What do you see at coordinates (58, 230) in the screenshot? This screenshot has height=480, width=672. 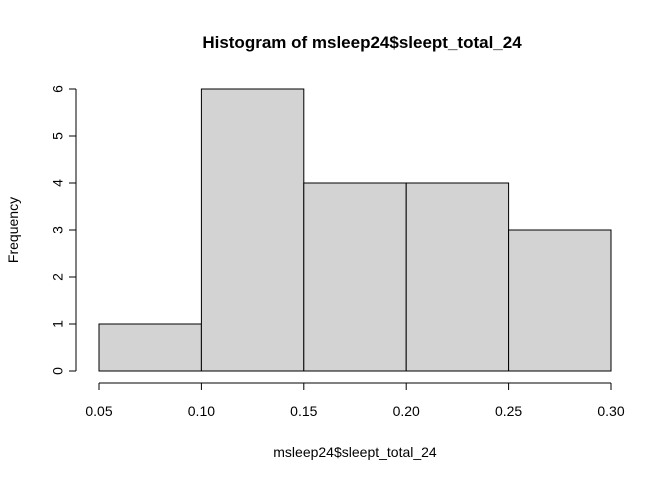 I see `y-tick-label: 3` at bounding box center [58, 230].